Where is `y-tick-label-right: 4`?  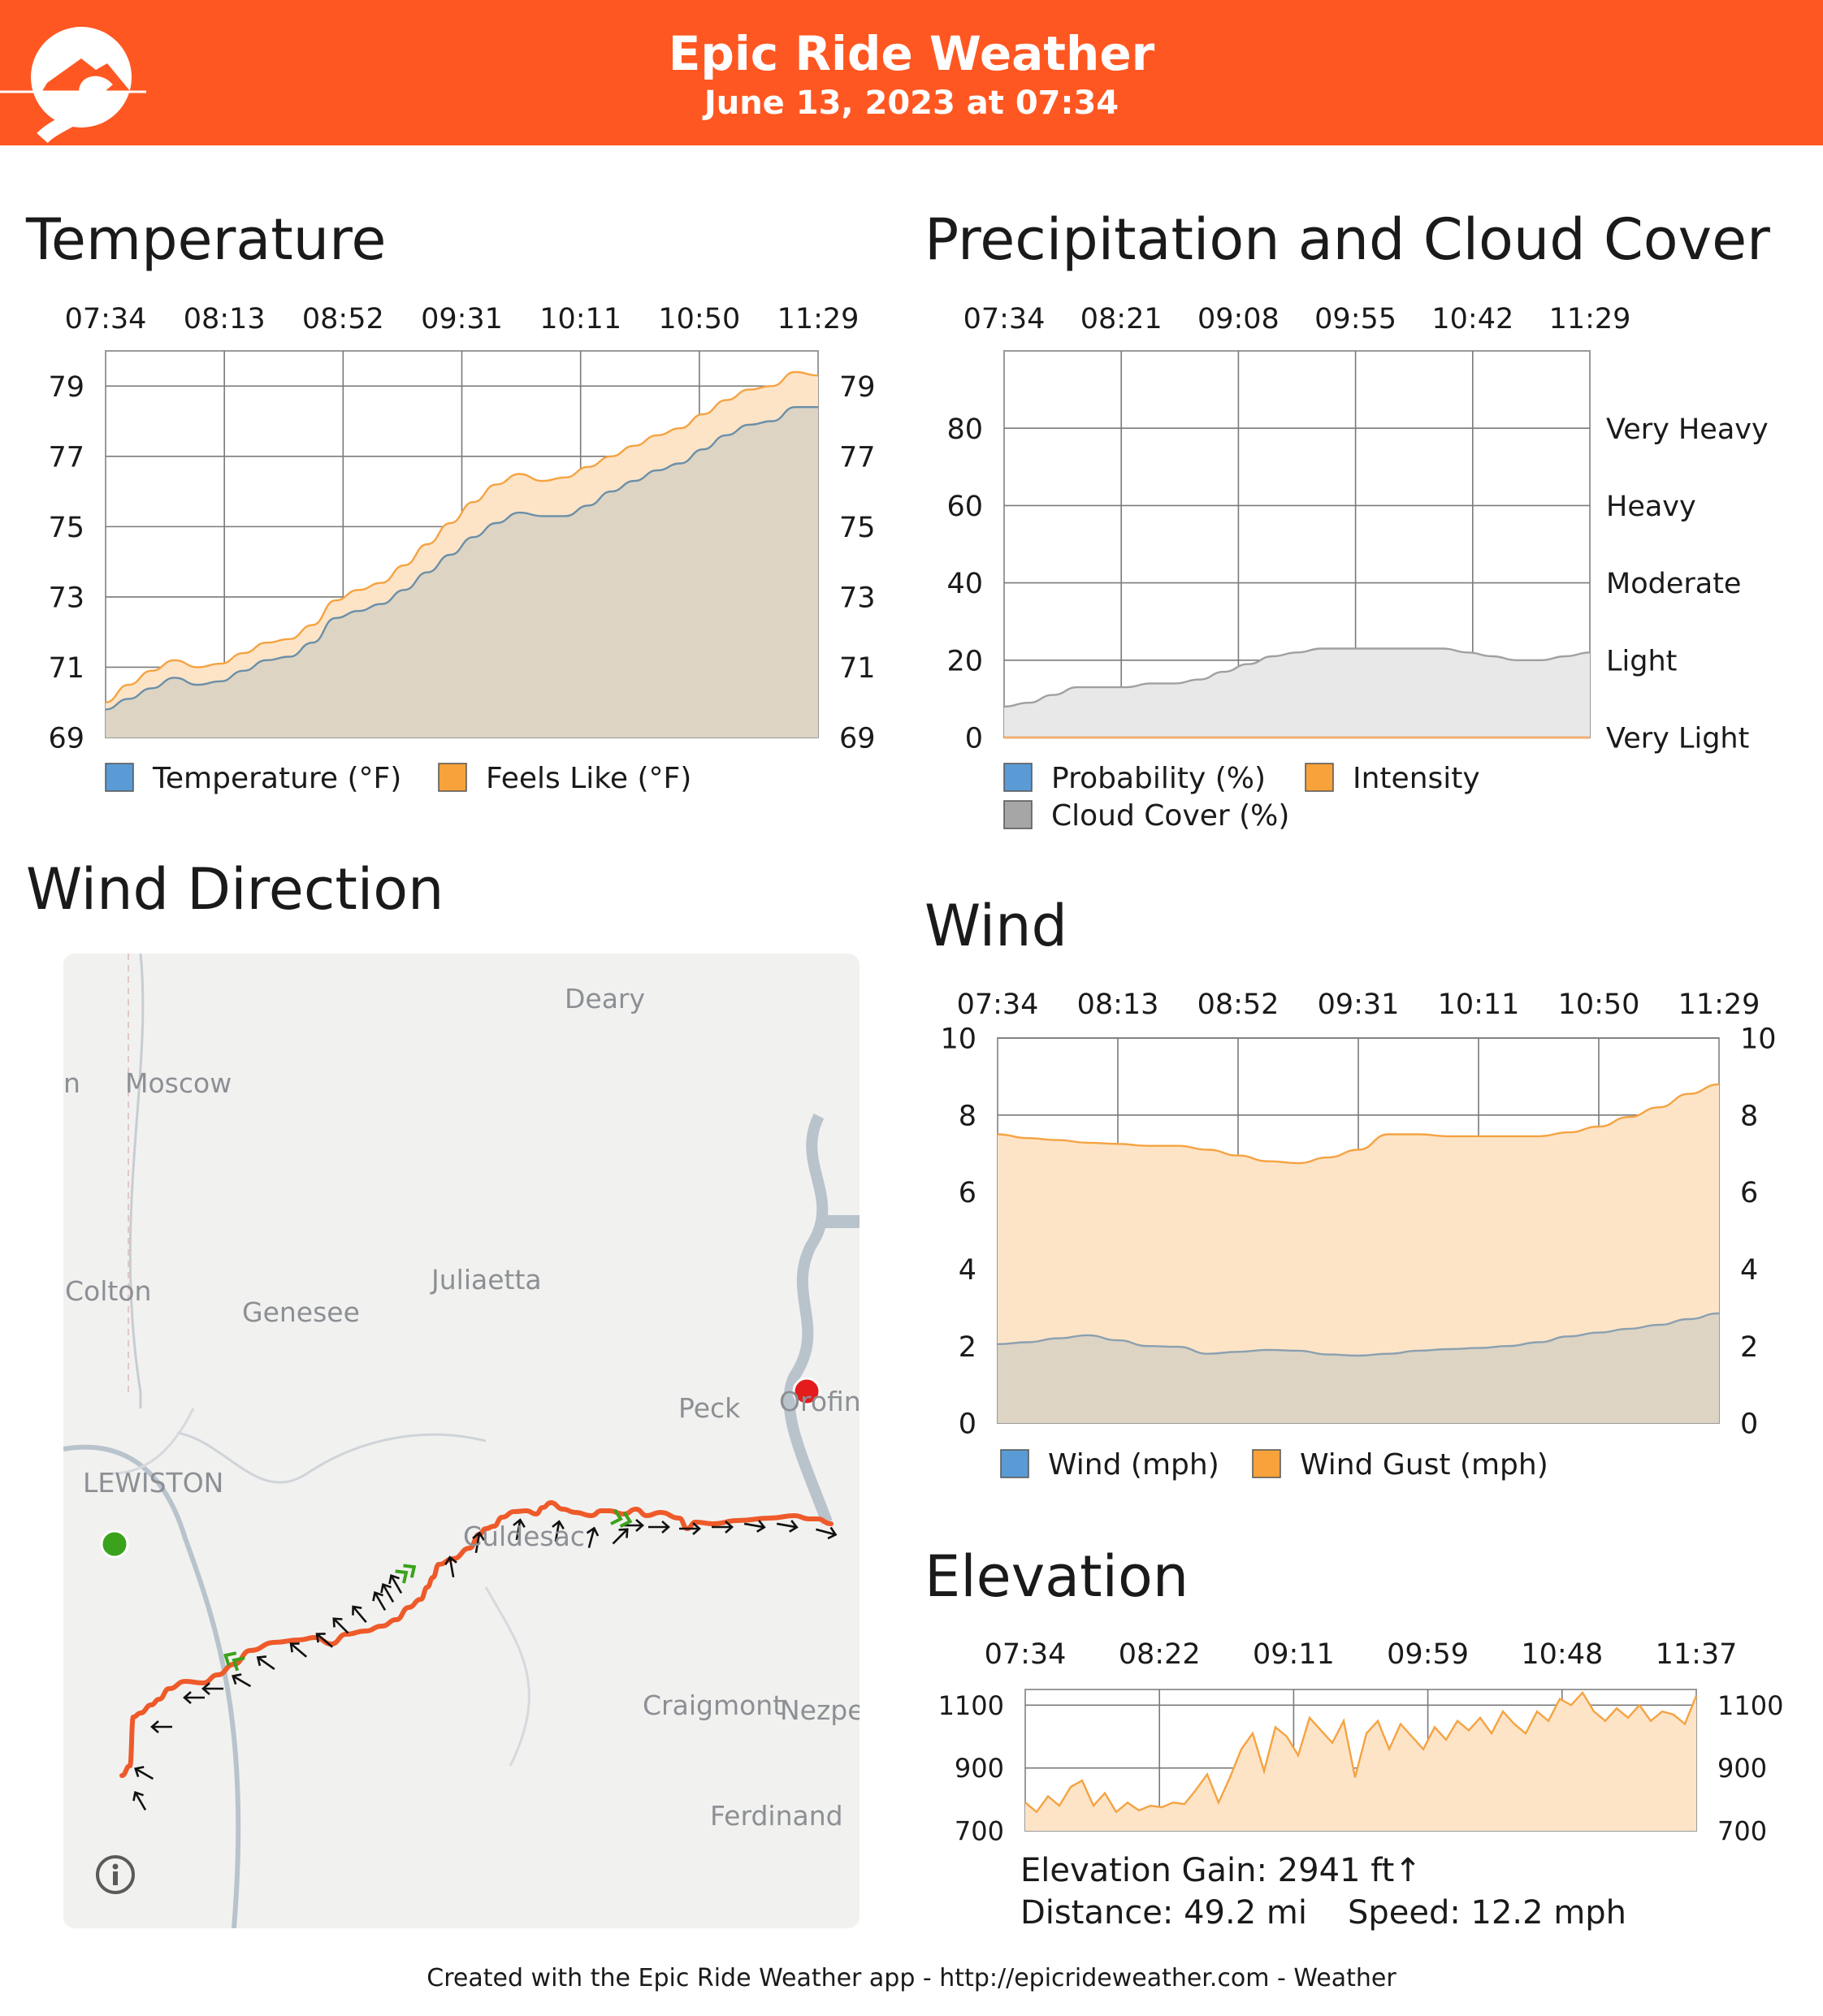
y-tick-label-right: 4 is located at coordinates (1749, 1271).